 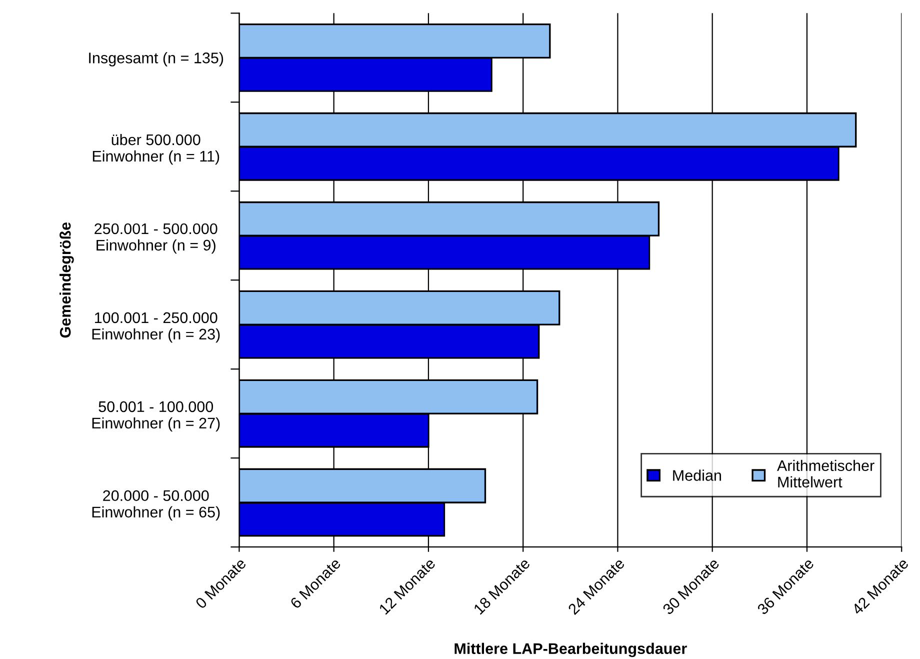 What do you see at coordinates (156, 59) in the screenshot?
I see `y-tick-label: Insgesamt (n = 135)` at bounding box center [156, 59].